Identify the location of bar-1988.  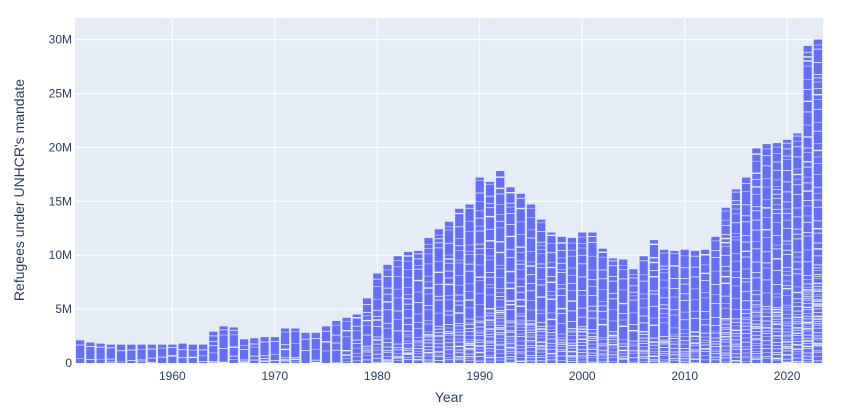
(459, 285).